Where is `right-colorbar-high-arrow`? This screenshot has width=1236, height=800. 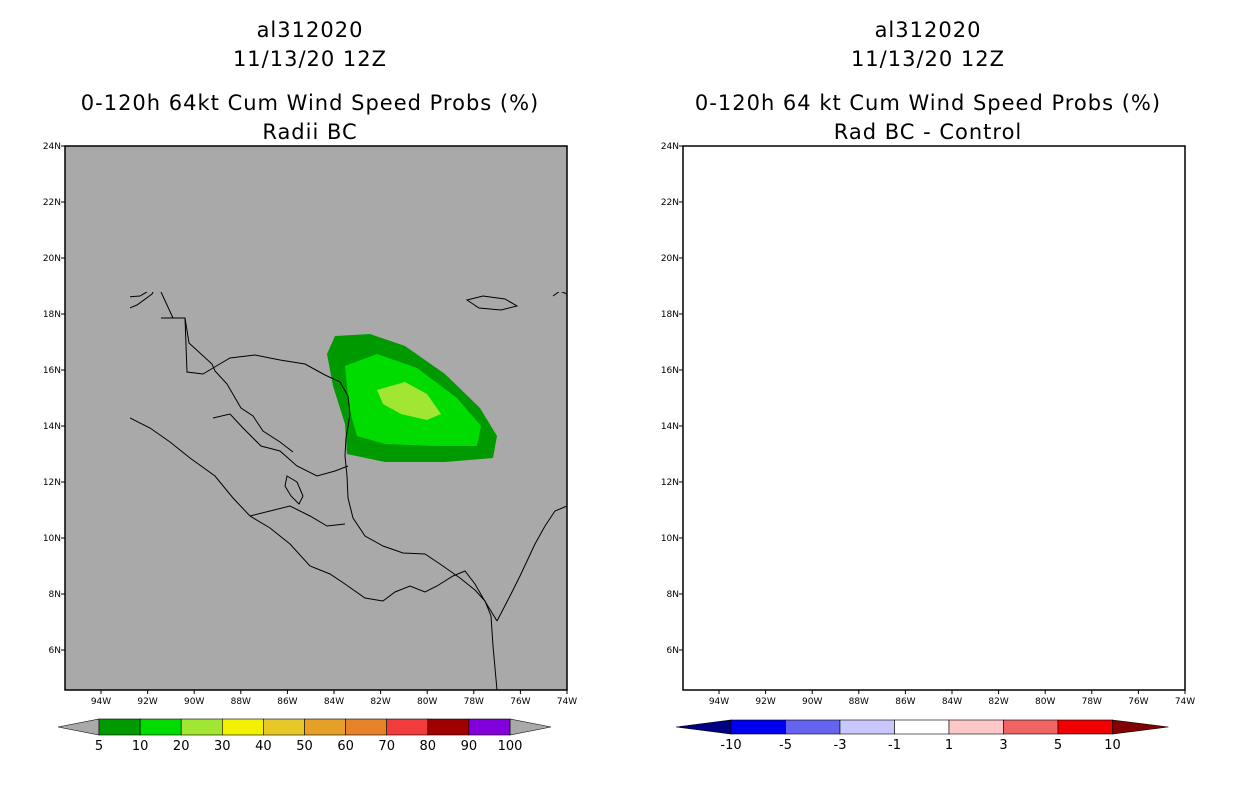 right-colorbar-high-arrow is located at coordinates (1140, 727).